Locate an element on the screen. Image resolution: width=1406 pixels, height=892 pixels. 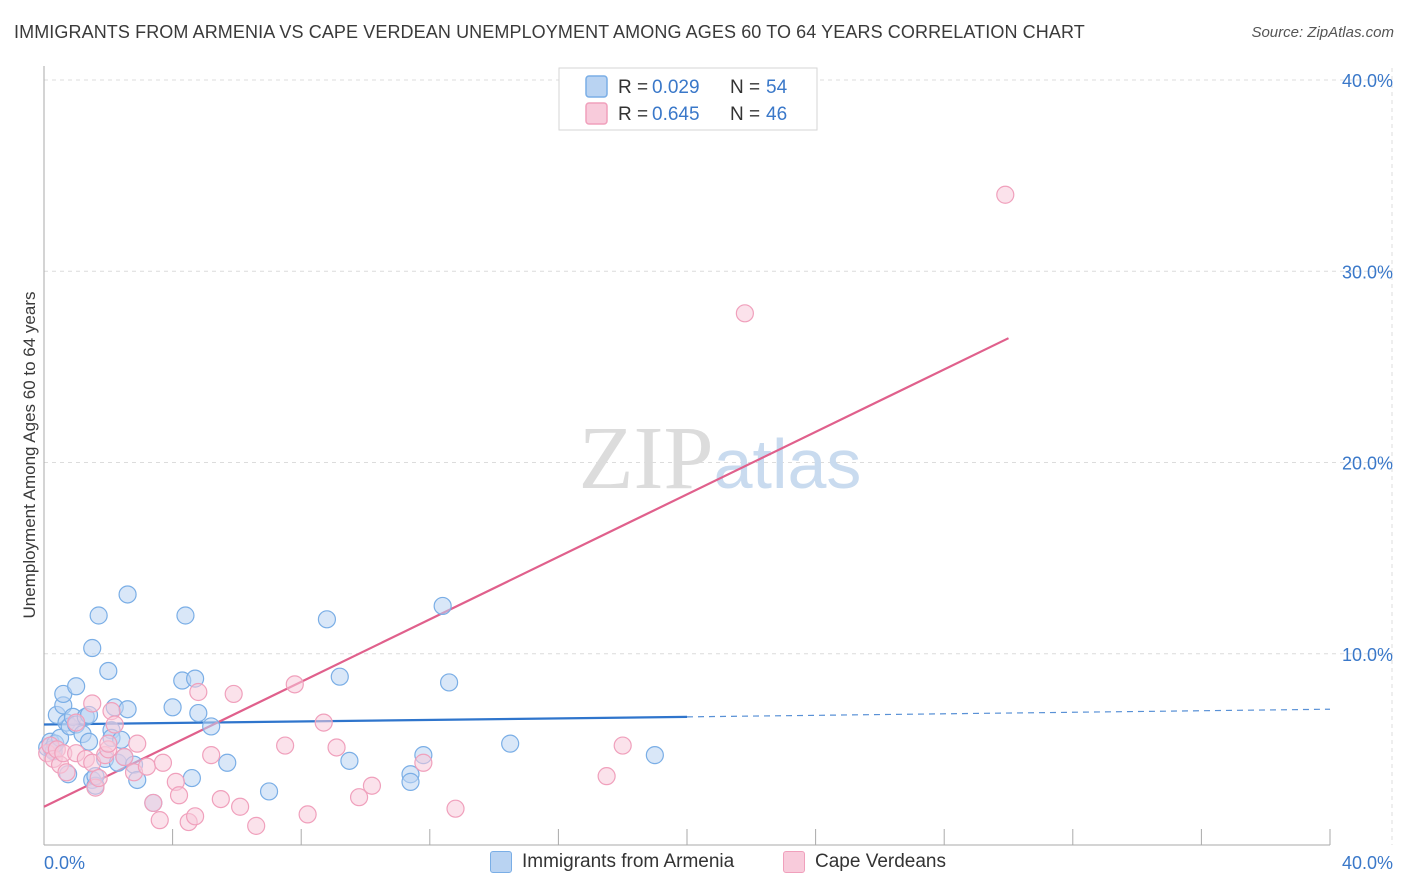
watermark: ZIPatlas is located at coordinates (720, 458).